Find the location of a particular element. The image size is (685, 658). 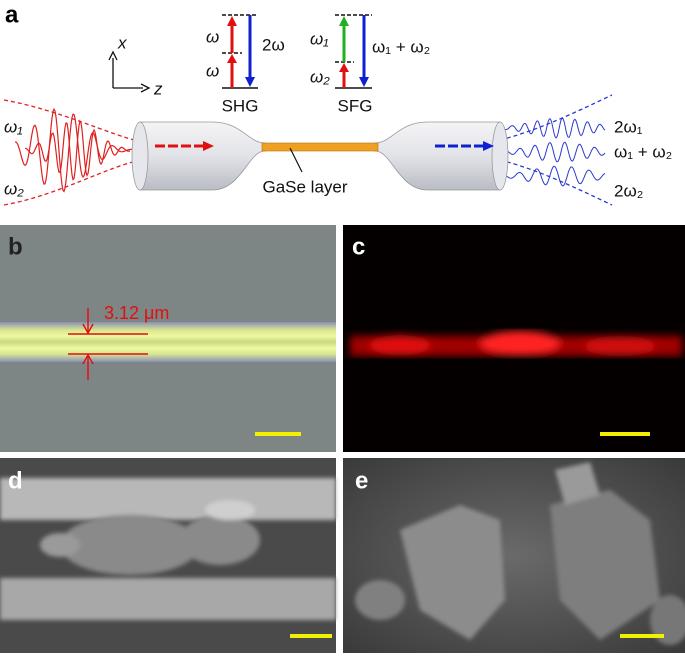

pointer is located at coordinates (296, 160).